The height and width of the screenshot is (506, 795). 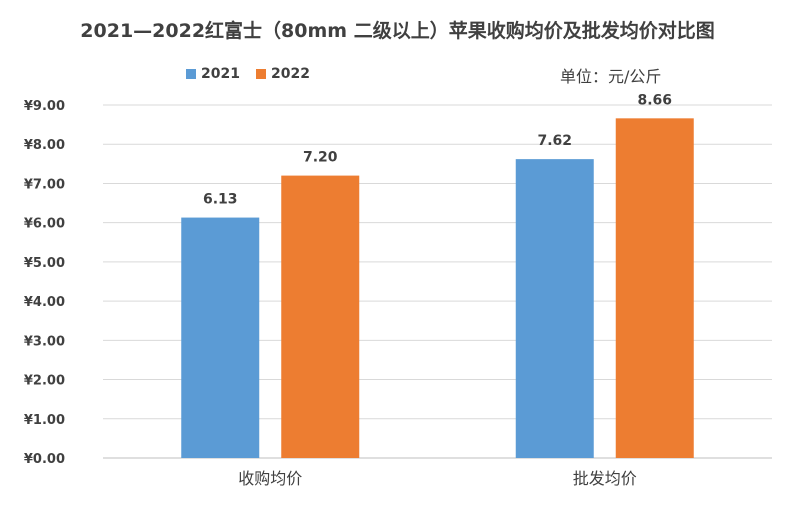 I want to click on y-tick-label: ¥5.00, so click(x=44, y=263).